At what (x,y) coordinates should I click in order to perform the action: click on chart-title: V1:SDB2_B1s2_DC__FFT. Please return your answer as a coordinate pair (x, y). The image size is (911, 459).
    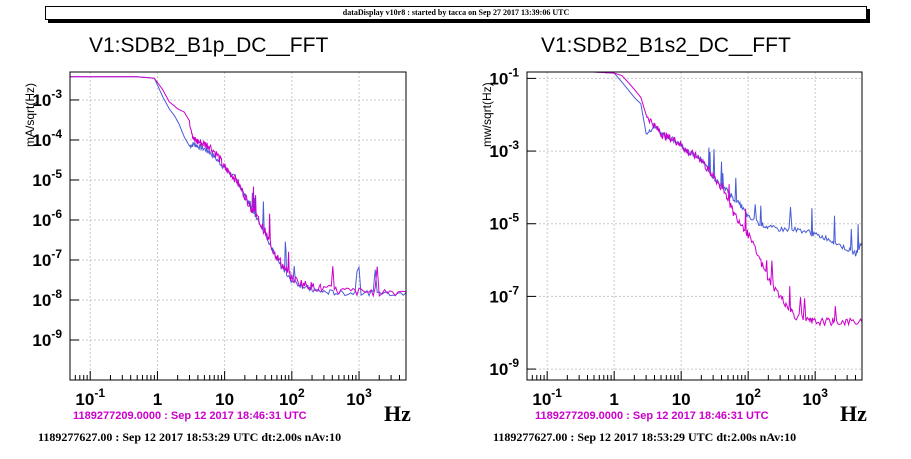
    Looking at the image, I should click on (666, 45).